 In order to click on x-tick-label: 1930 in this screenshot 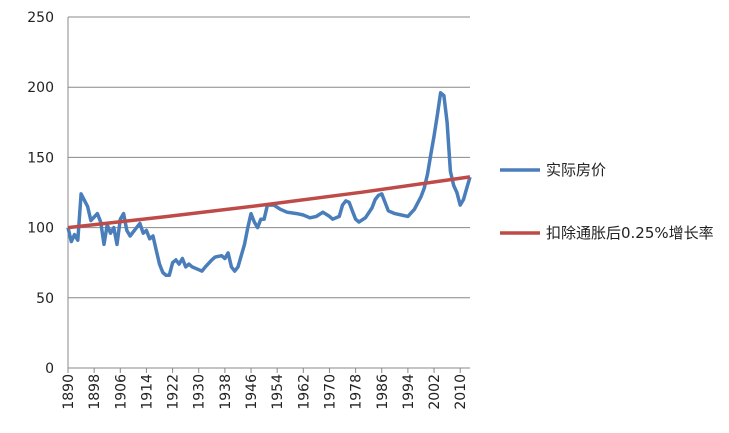, I will do `click(200, 392)`.